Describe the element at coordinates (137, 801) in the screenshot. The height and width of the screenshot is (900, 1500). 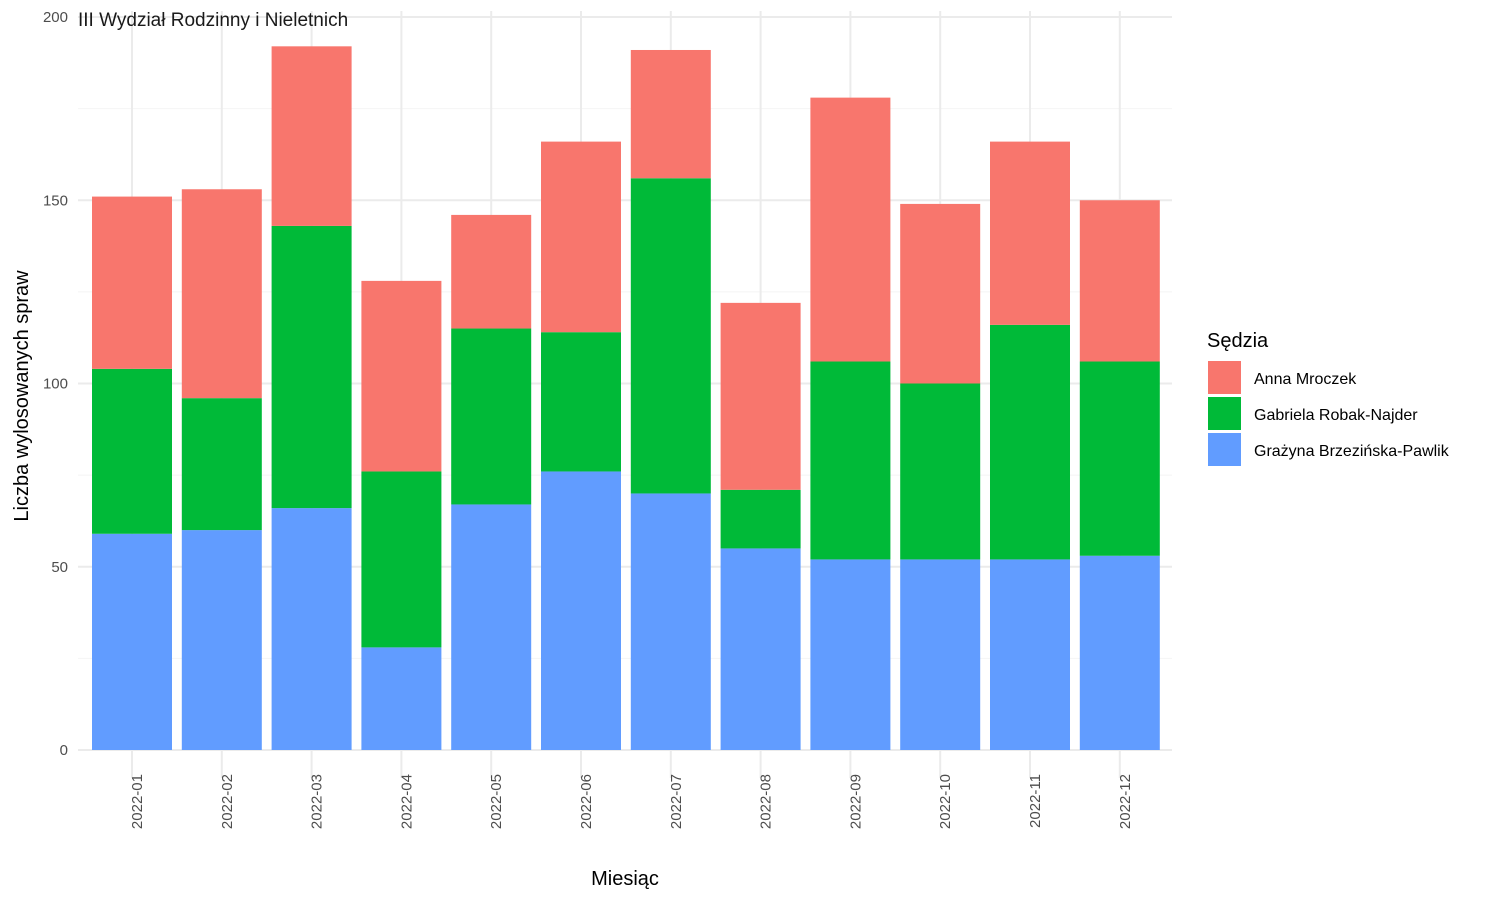
I see `x-tick-label: 2022-01` at that location.